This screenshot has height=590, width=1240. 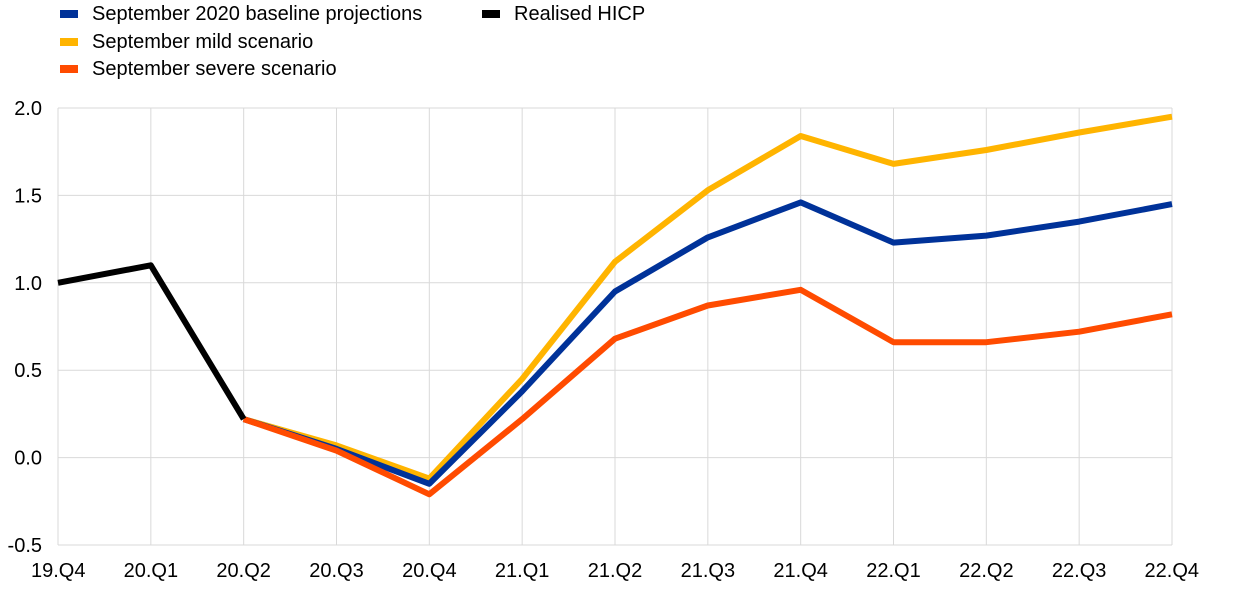 I want to click on x-tick-label: 20.Q4, so click(x=429, y=571).